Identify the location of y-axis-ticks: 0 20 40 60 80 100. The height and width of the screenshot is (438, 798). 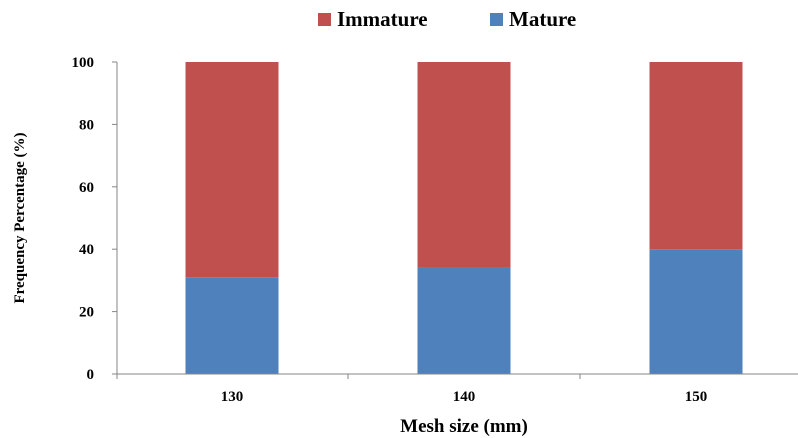
(94, 219).